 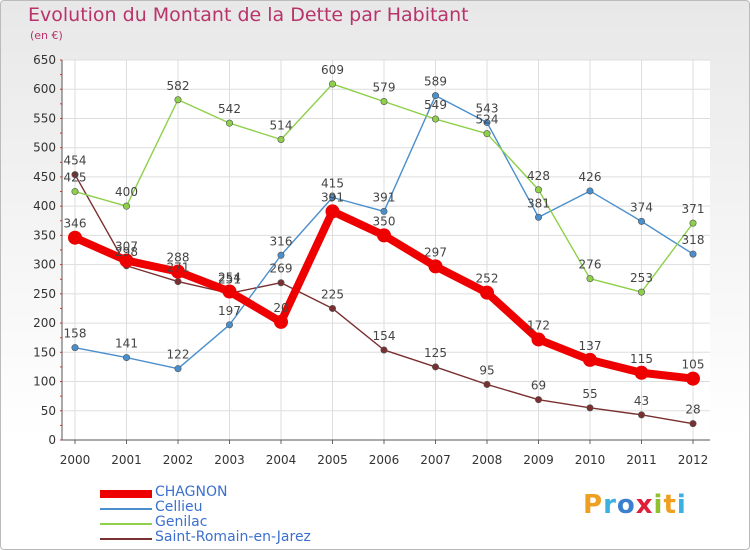 I want to click on x-tick-label: 2008, so click(x=487, y=460).